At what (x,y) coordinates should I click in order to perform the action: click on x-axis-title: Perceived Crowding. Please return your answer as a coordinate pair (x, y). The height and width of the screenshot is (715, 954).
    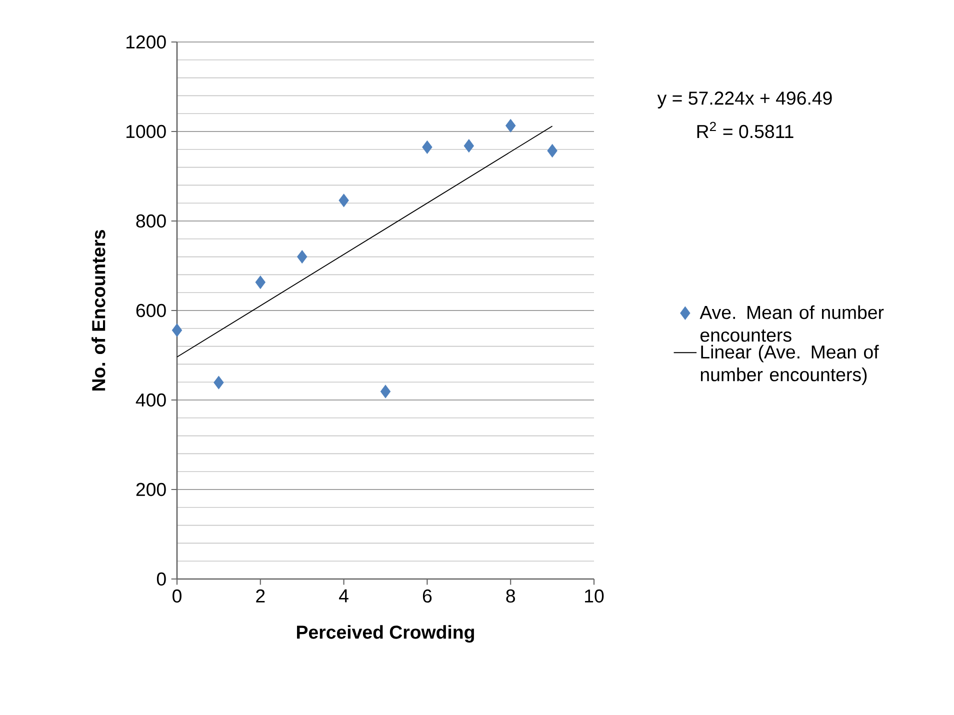
    Looking at the image, I should click on (385, 634).